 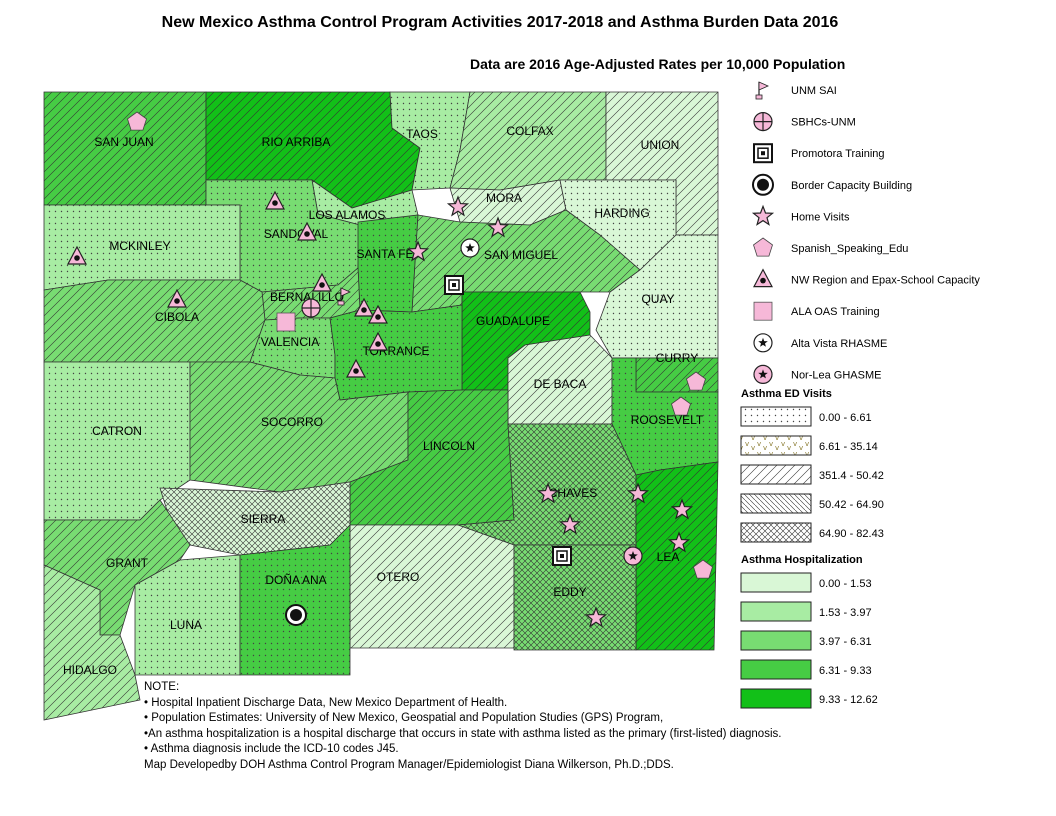 What do you see at coordinates (885, 281) in the screenshot?
I see `legend-label: NW Region and Epax-School Capacity` at bounding box center [885, 281].